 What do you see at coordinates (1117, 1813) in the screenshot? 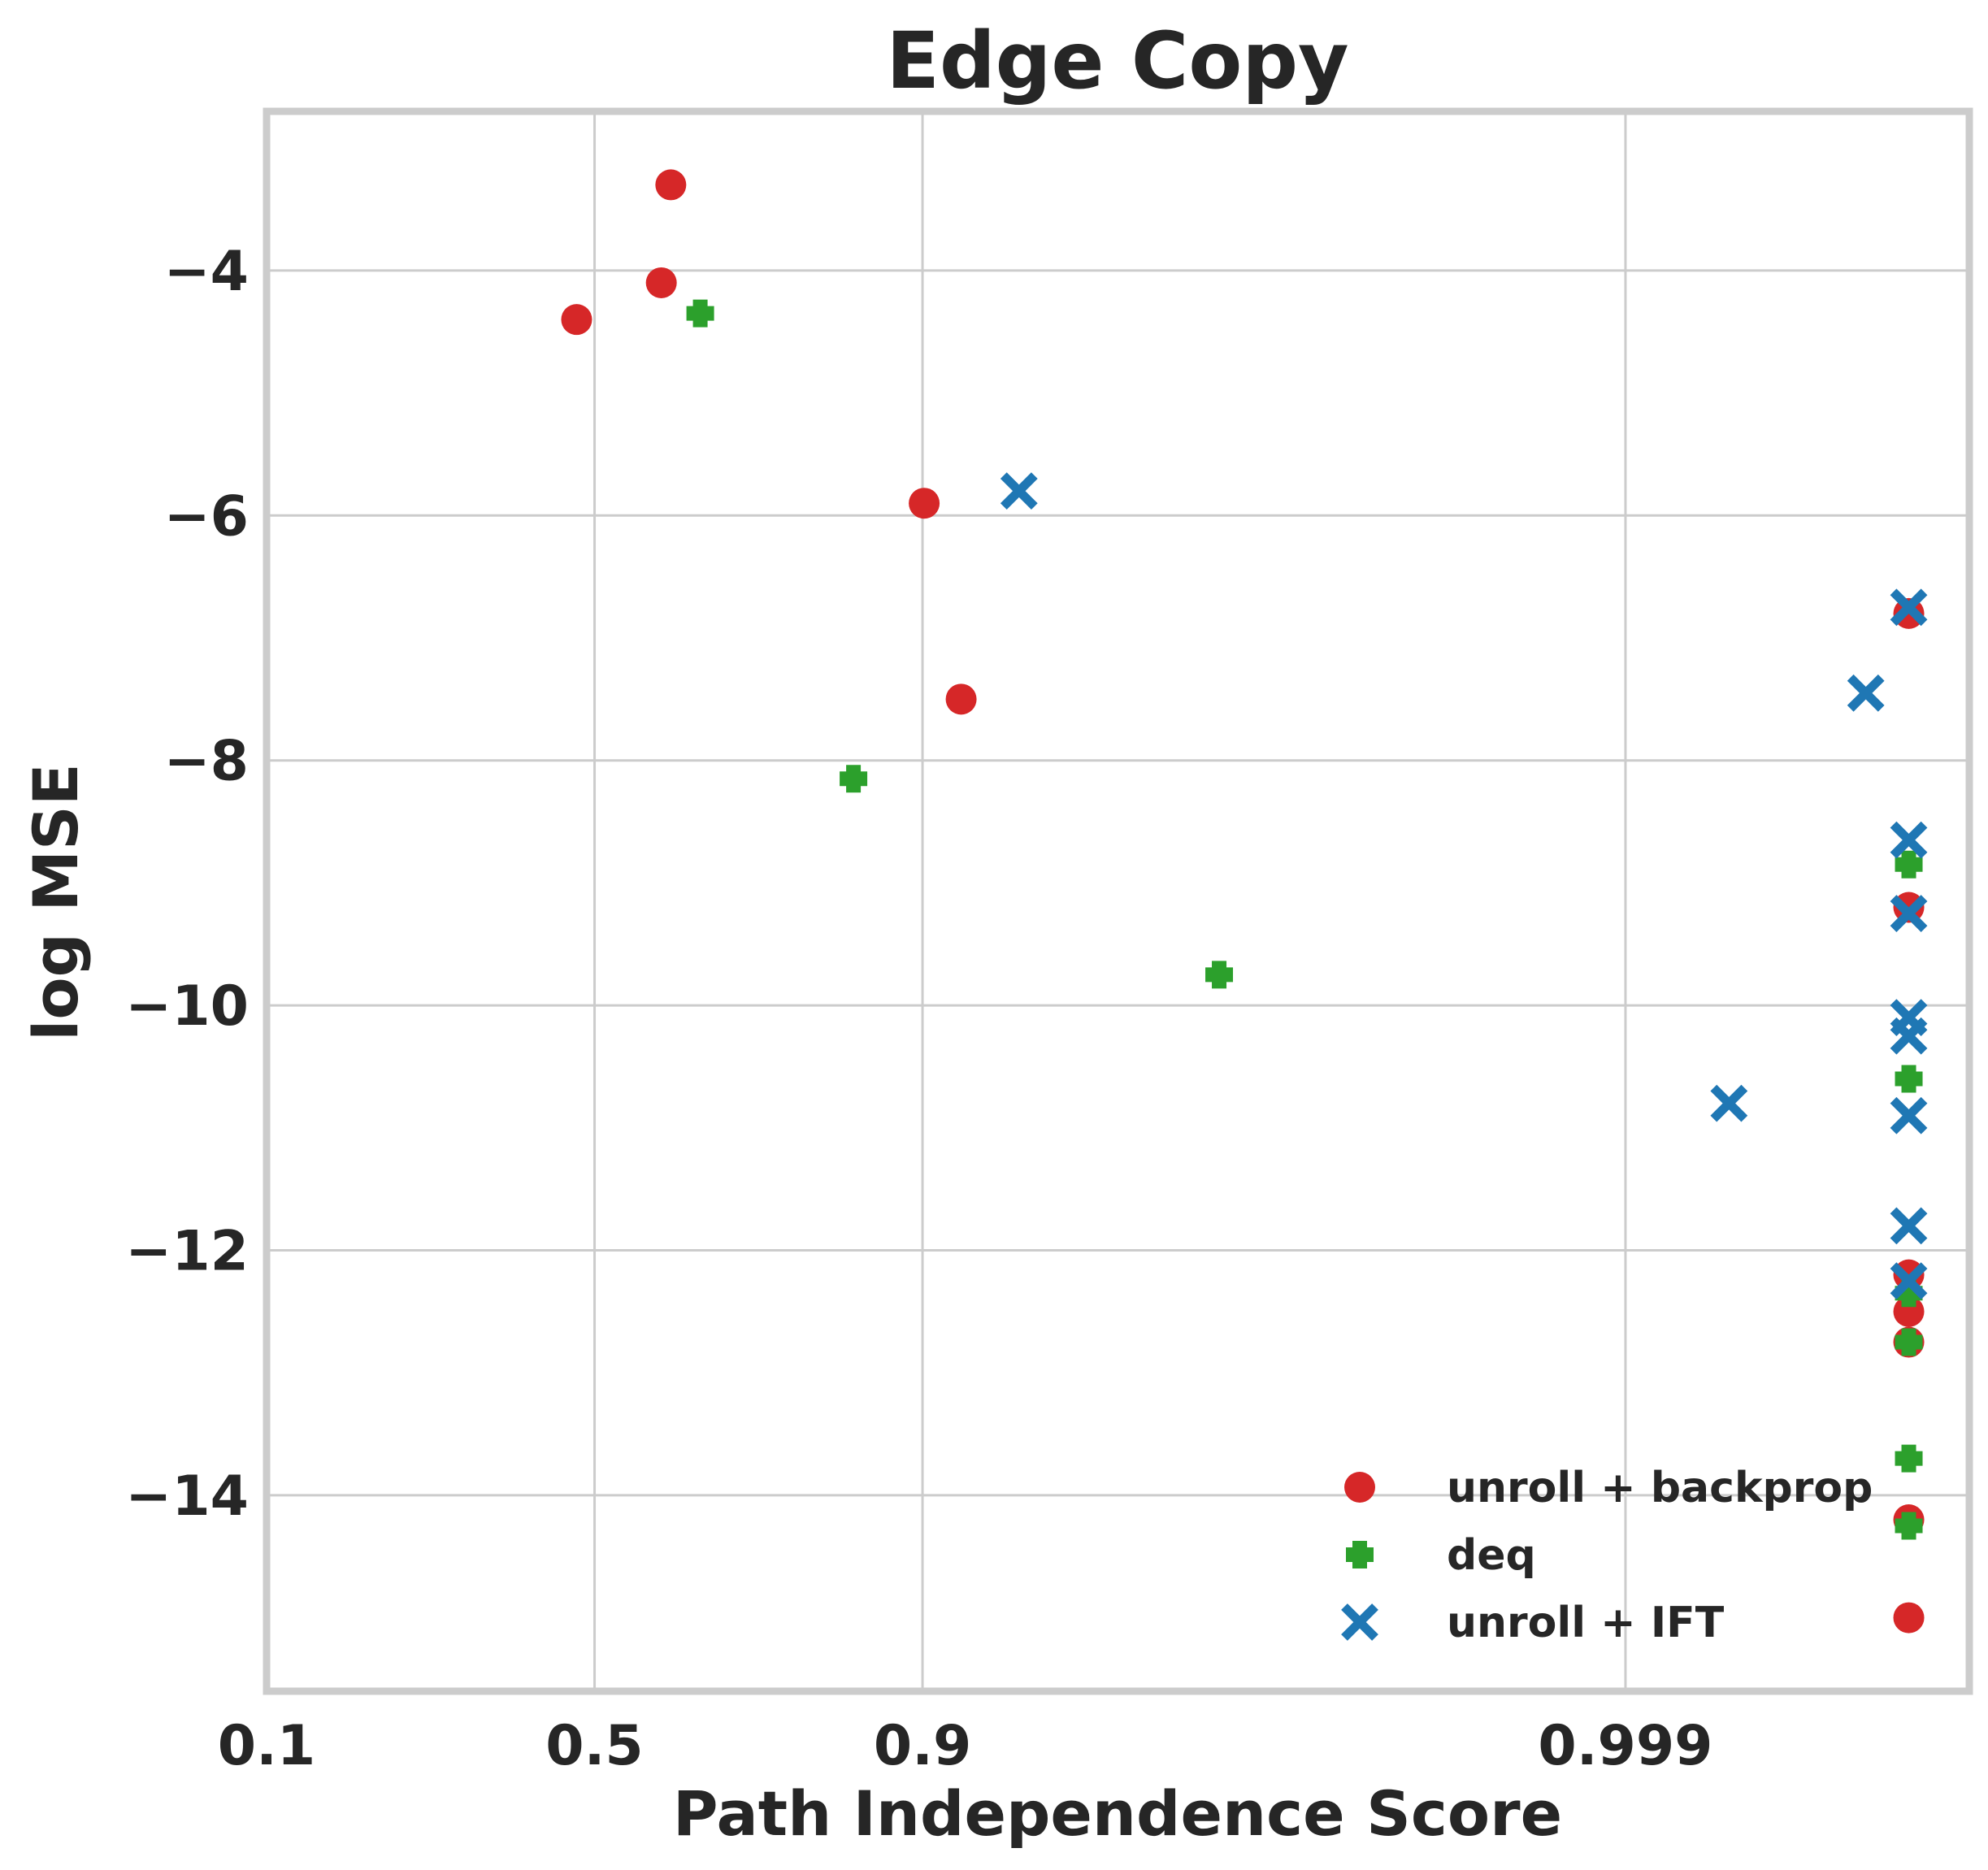
I see `x-axis-label: Path Independence Score` at bounding box center [1117, 1813].